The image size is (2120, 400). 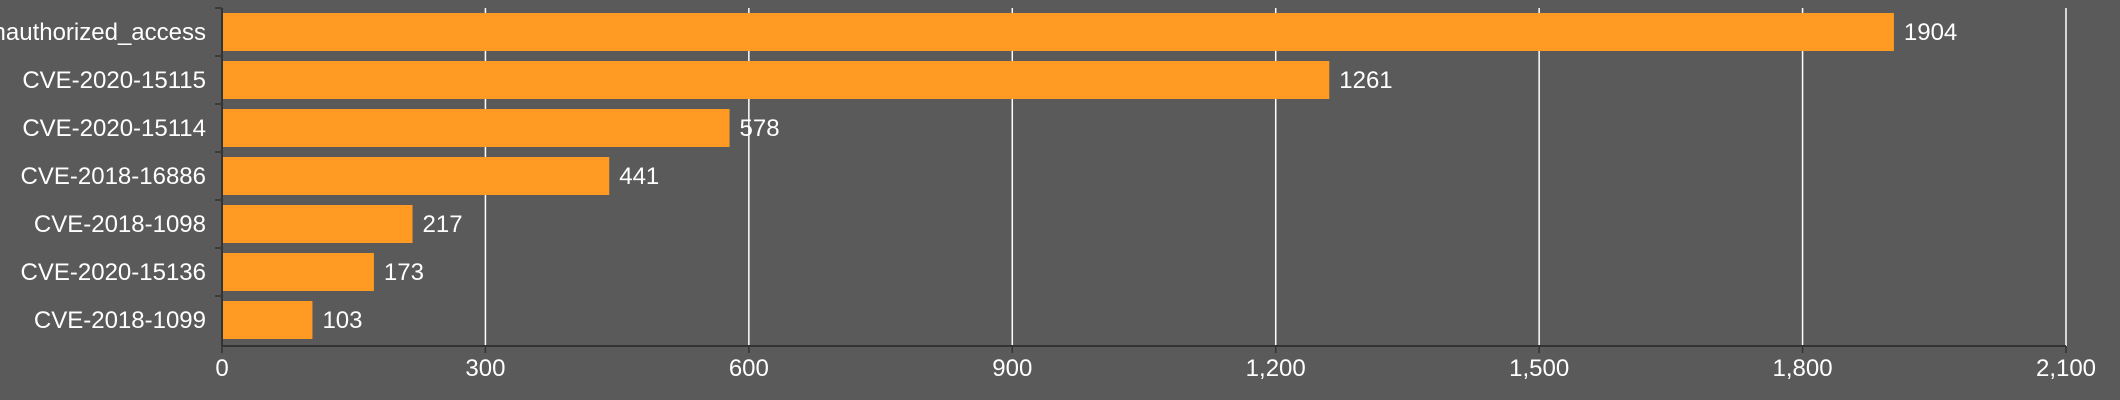 I want to click on data-label: 578, so click(x=760, y=128).